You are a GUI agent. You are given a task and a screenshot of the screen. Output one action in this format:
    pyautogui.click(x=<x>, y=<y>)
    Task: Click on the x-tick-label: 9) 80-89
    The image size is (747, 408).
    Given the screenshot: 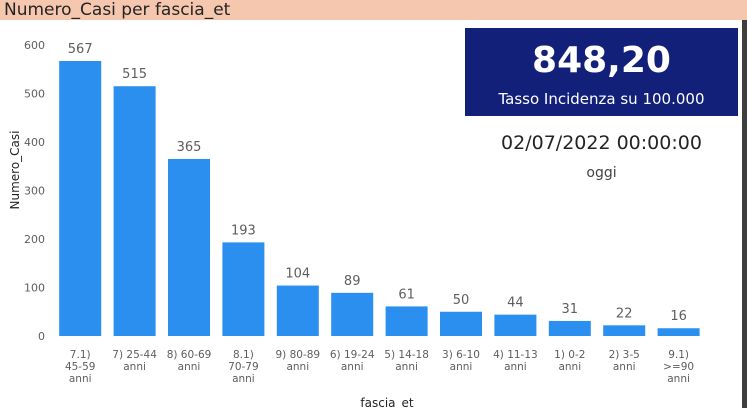 What is the action you would take?
    pyautogui.click(x=297, y=355)
    